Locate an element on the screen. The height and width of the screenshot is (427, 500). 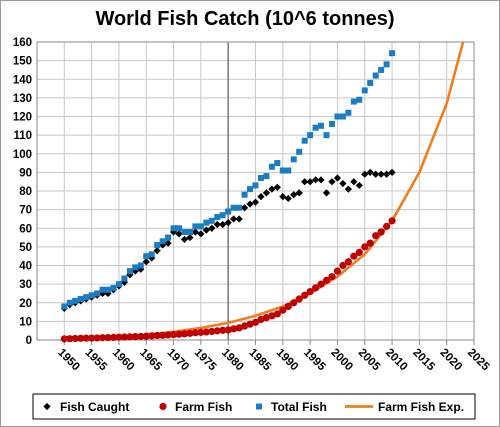
legend-label: Farm Fish is located at coordinates (203, 407).